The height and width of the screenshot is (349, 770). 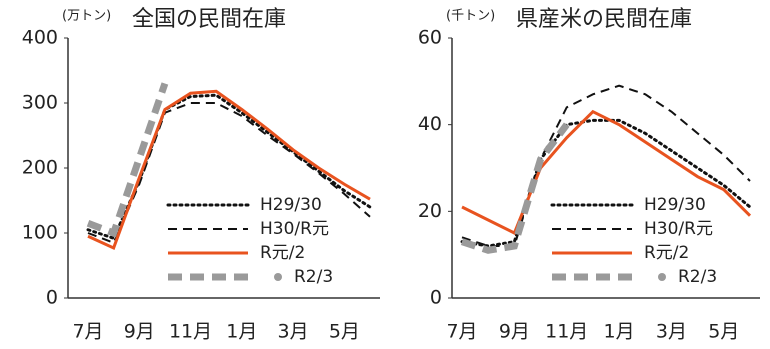 I want to click on chart-title: 県産米の民間在庫, so click(x=604, y=19).